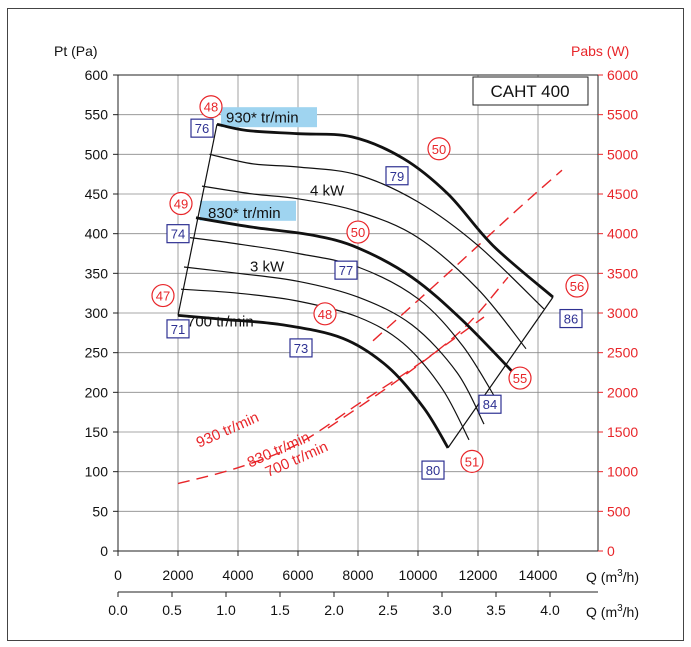  I want to click on efficiency-box-label: 80, so click(433, 470).